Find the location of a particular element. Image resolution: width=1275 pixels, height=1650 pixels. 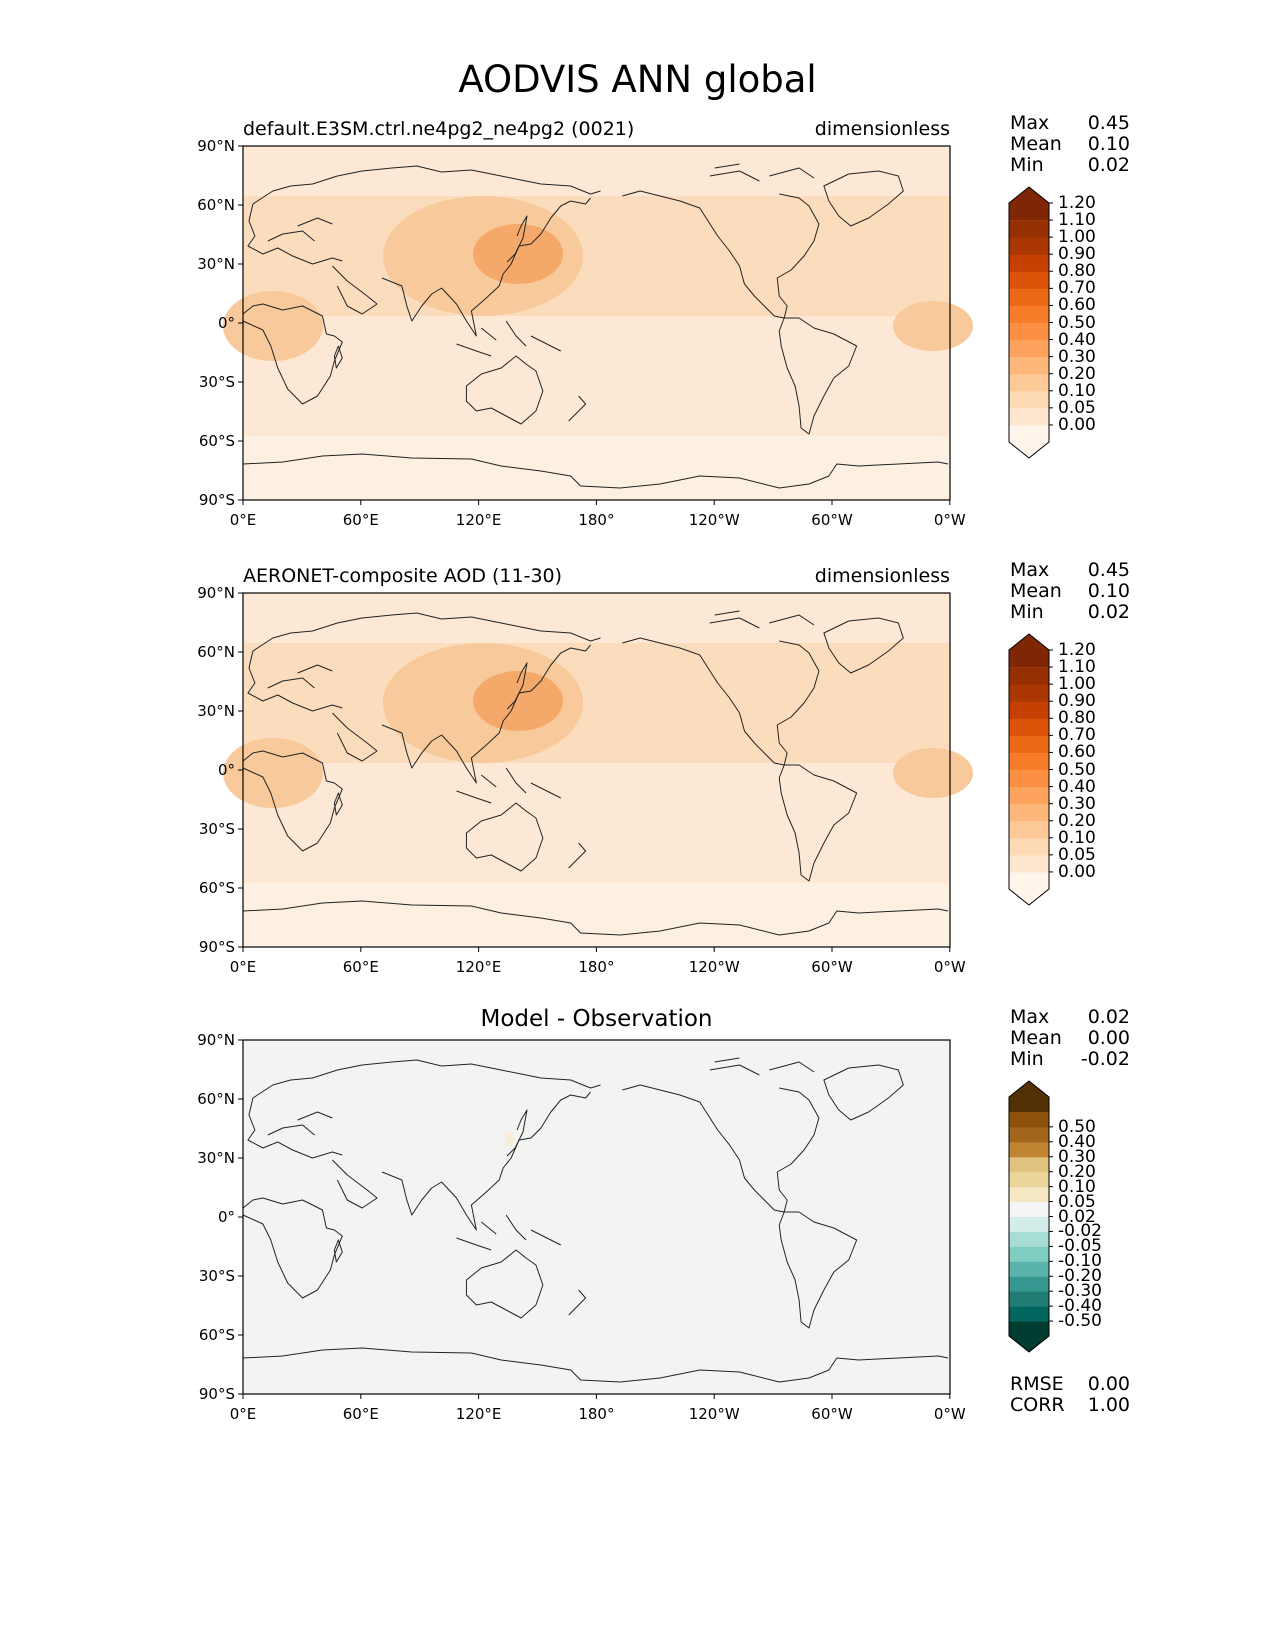

lat-tick-label: 30°S is located at coordinates (217, 382).